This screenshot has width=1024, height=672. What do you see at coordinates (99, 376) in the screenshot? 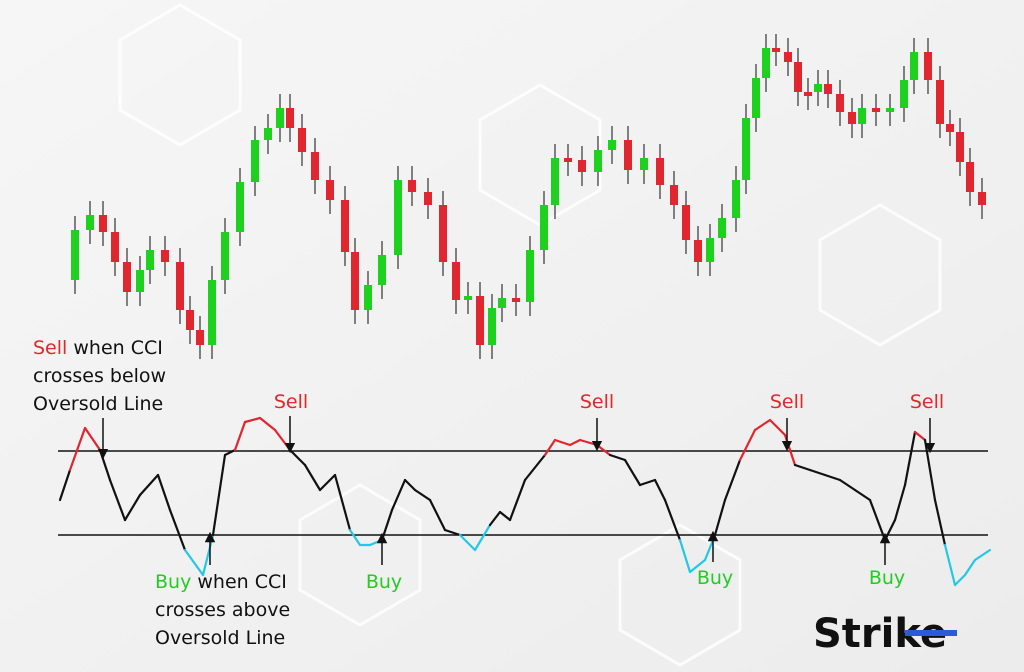
I see `note-line: crosses below` at bounding box center [99, 376].